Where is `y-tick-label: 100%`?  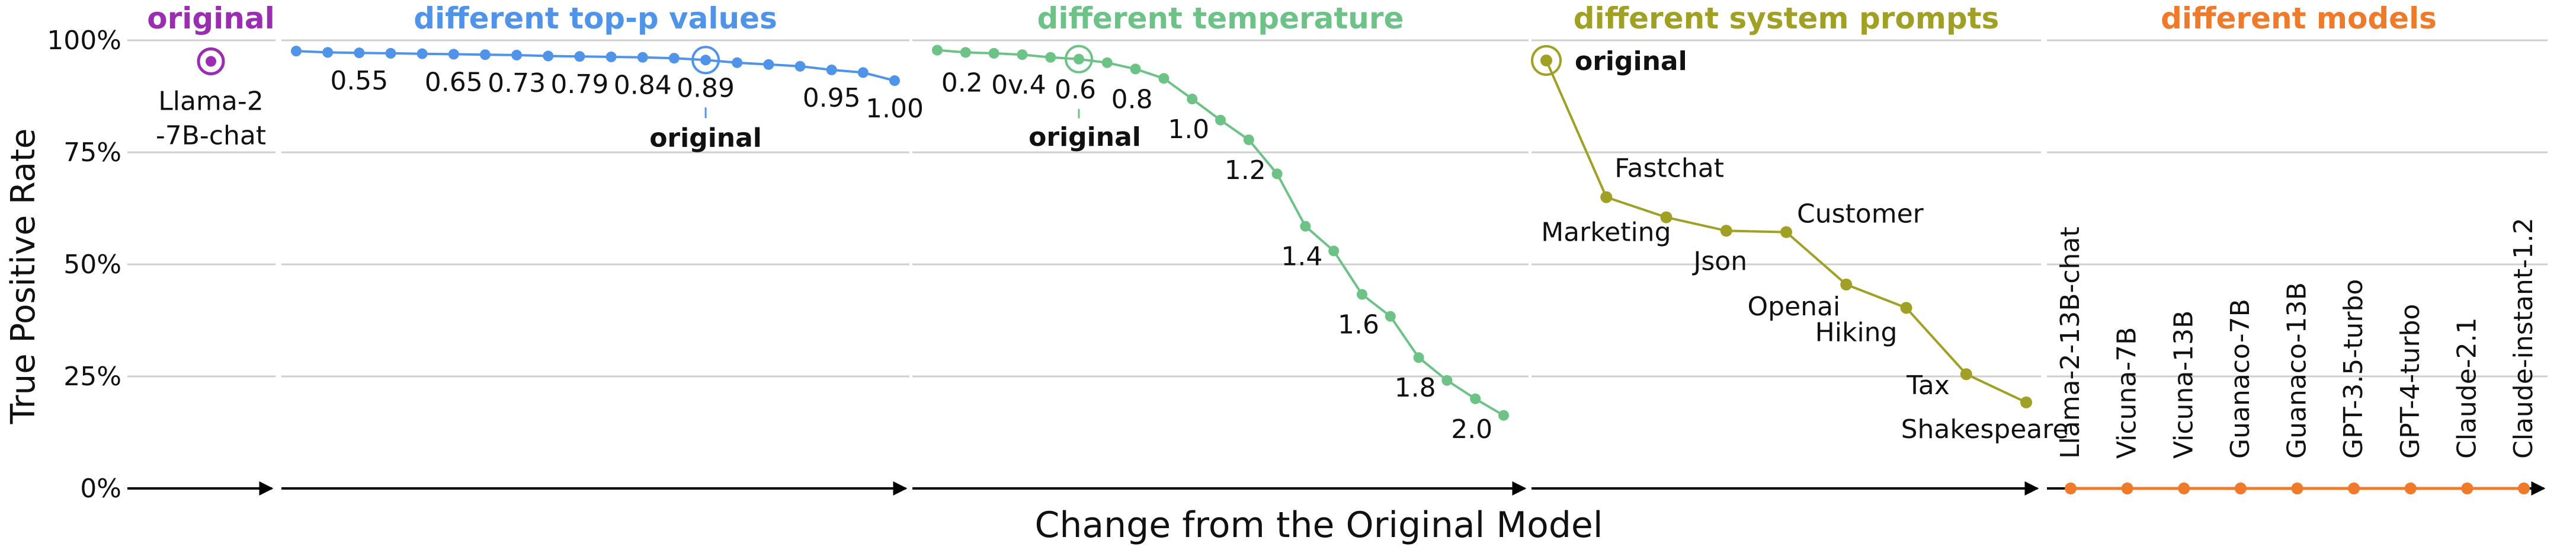 y-tick-label: 100% is located at coordinates (84, 40).